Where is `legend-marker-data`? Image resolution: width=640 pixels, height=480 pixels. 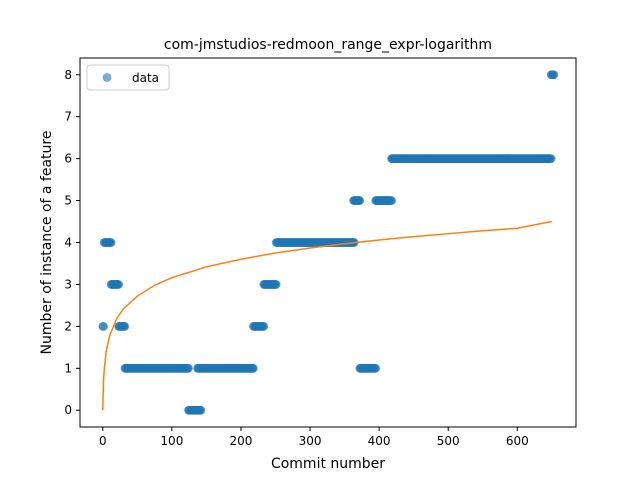 legend-marker-data is located at coordinates (107, 77).